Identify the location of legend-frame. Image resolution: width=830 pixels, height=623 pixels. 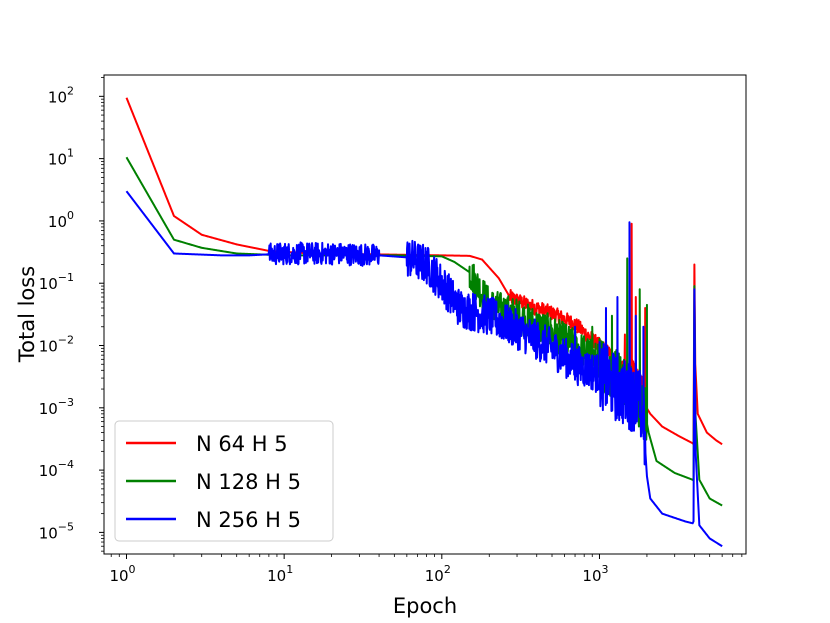
(224, 481).